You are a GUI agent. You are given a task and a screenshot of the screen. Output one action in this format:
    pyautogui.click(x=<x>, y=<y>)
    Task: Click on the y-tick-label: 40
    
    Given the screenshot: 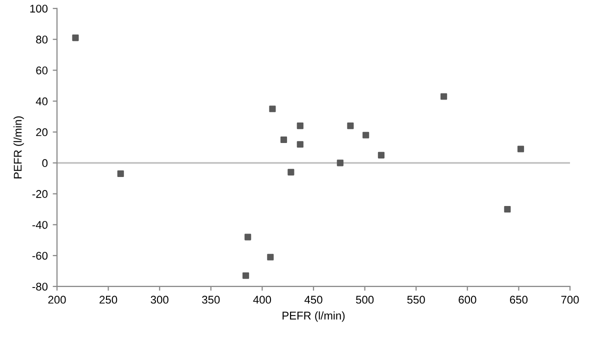 What is the action you would take?
    pyautogui.click(x=42, y=101)
    